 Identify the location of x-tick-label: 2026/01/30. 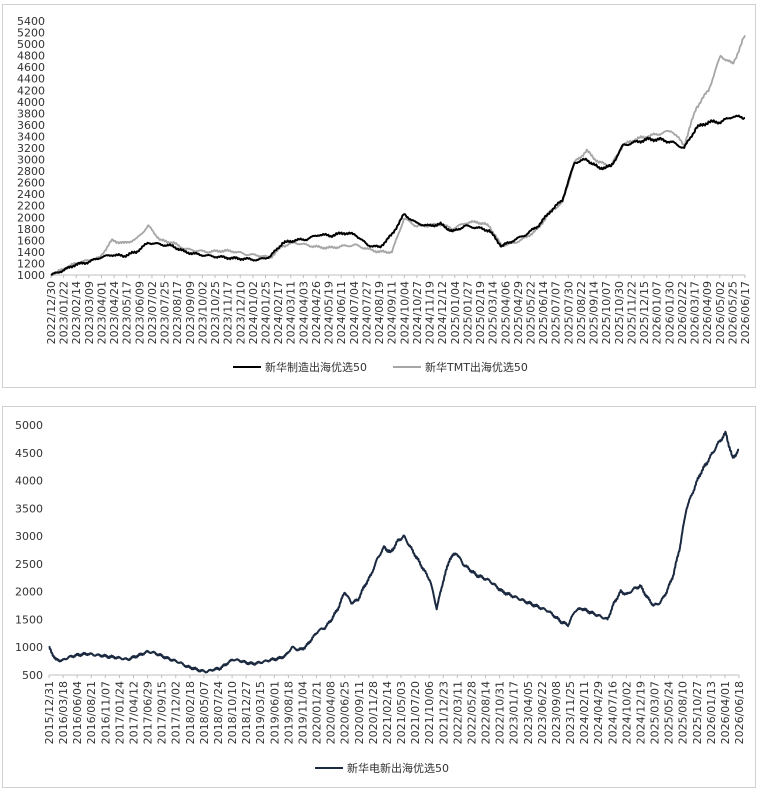
(669, 312).